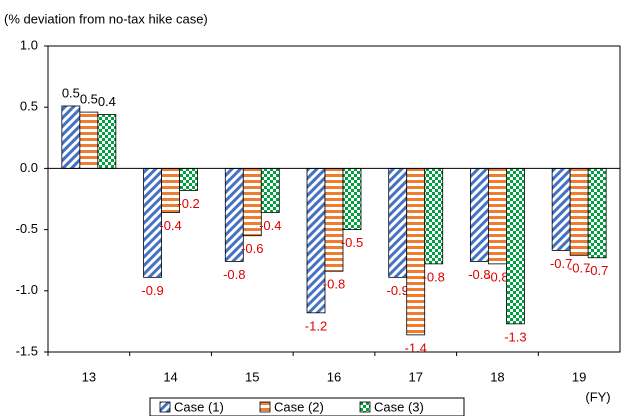 The height and width of the screenshot is (416, 629). I want to click on x-axis-title: (FY), so click(597, 396).